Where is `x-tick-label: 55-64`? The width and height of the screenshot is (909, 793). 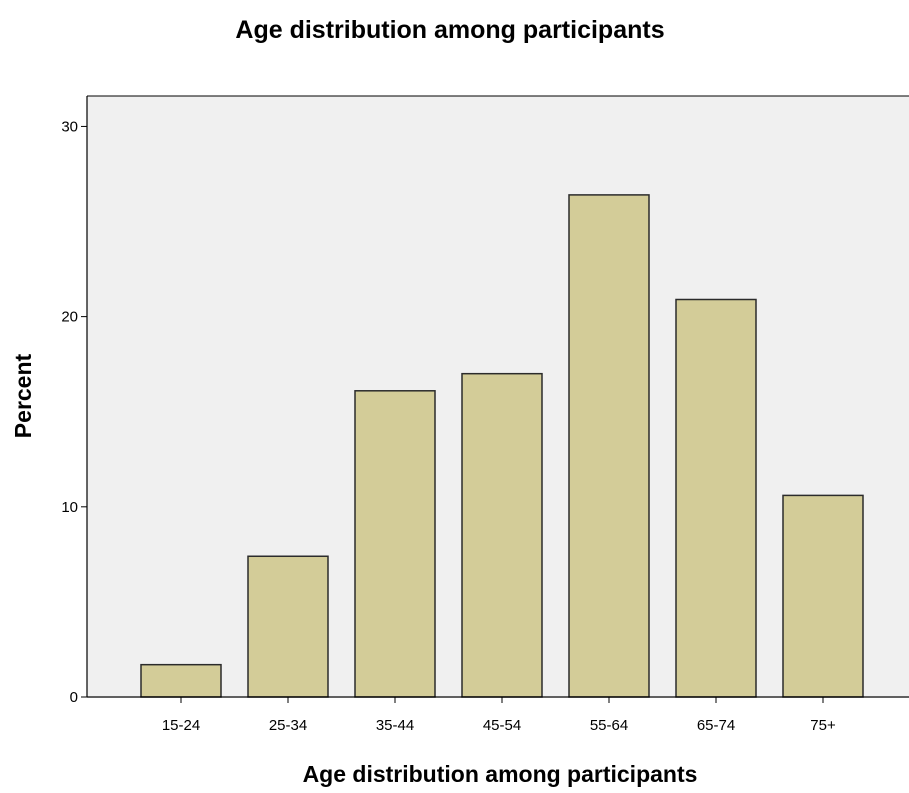
x-tick-label: 55-64 is located at coordinates (609, 725).